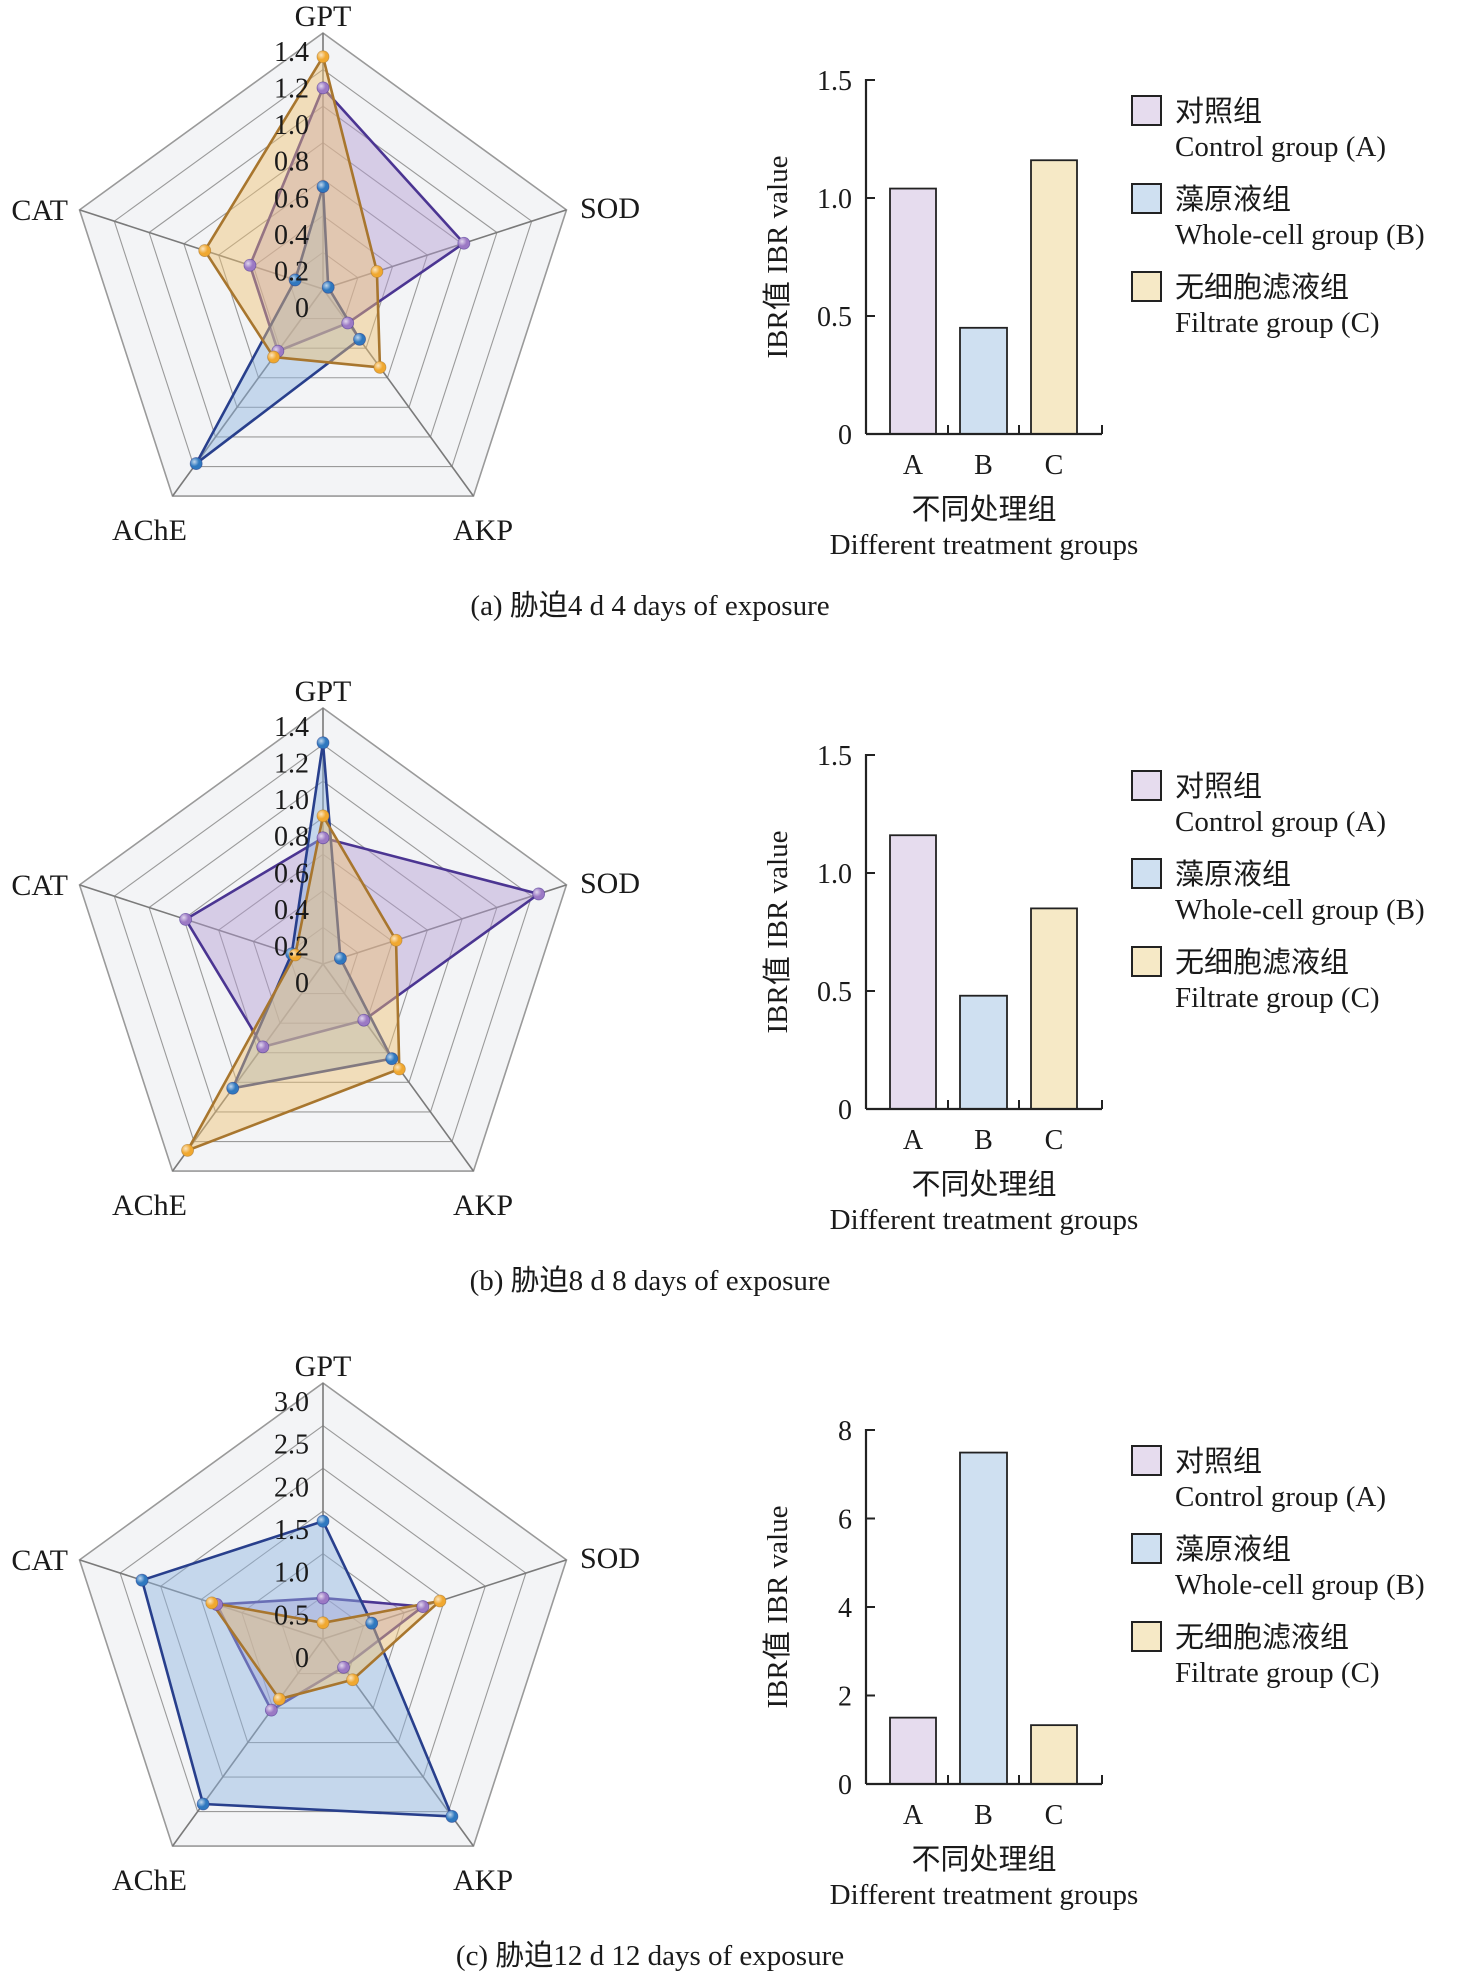 Image resolution: width=1469 pixels, height=1981 pixels. What do you see at coordinates (247, 1742) in the screenshot?
I see `radar-spoke-ache` at bounding box center [247, 1742].